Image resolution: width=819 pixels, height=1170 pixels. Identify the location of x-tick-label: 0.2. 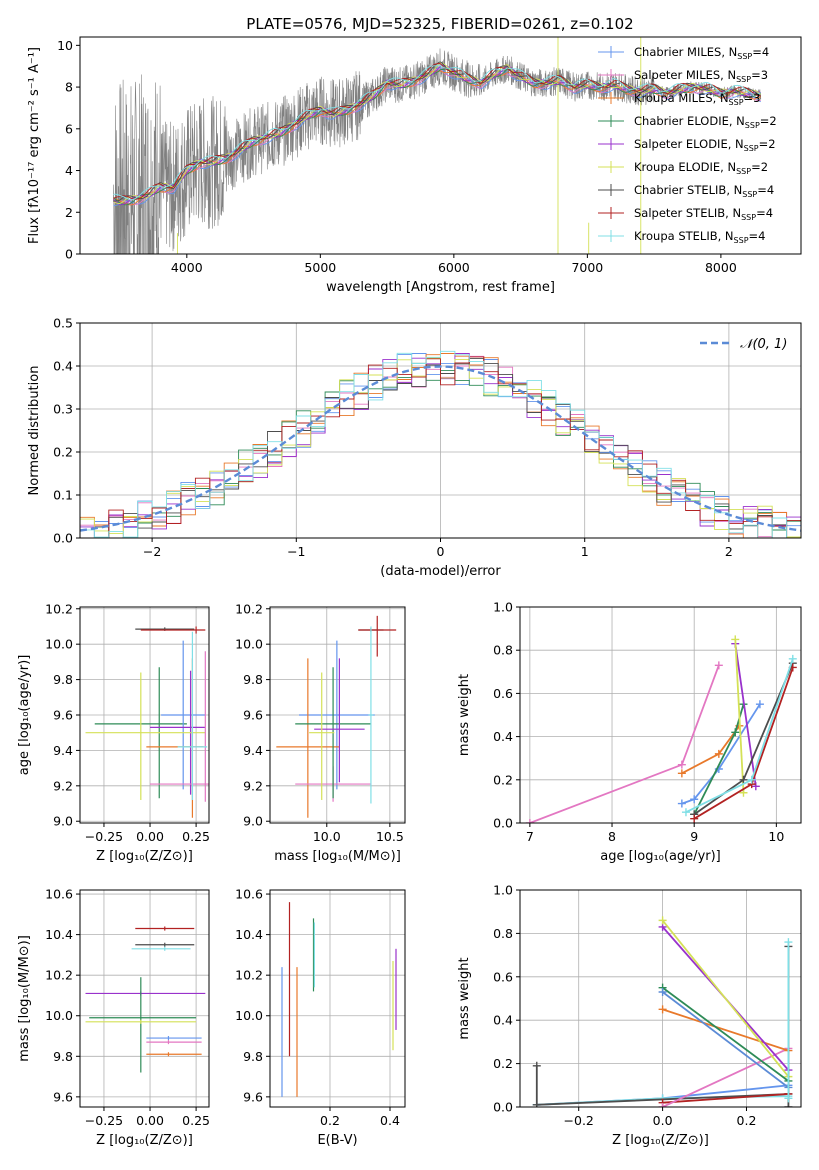
(747, 1120).